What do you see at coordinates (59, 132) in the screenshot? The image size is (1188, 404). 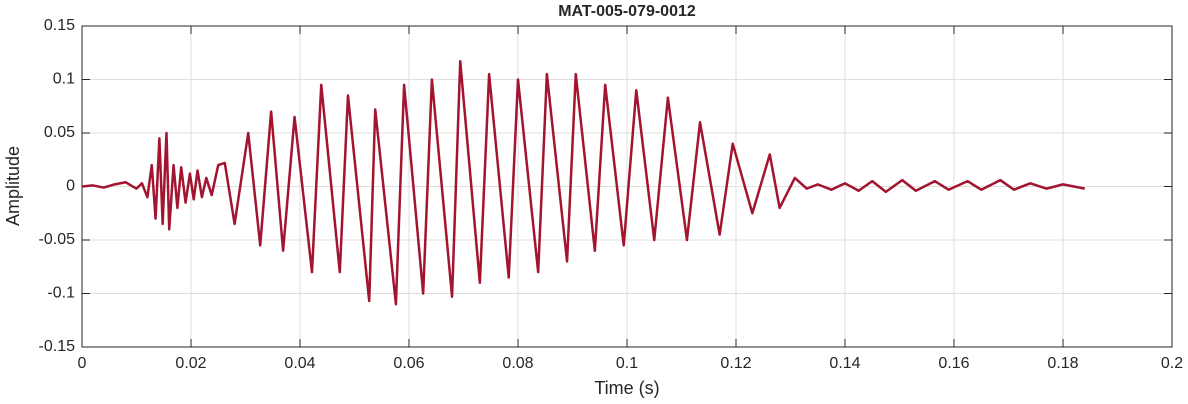 I see `y-tick-label: 0.05` at bounding box center [59, 132].